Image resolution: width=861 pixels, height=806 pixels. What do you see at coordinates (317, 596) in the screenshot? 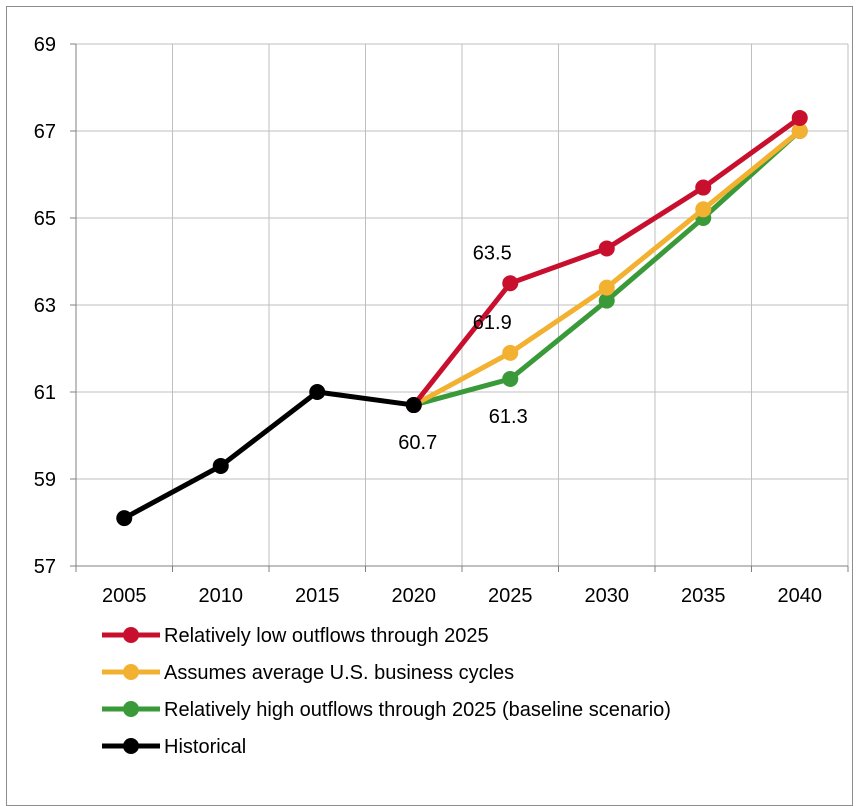
I see `x-tick-label: 2015` at bounding box center [317, 596].